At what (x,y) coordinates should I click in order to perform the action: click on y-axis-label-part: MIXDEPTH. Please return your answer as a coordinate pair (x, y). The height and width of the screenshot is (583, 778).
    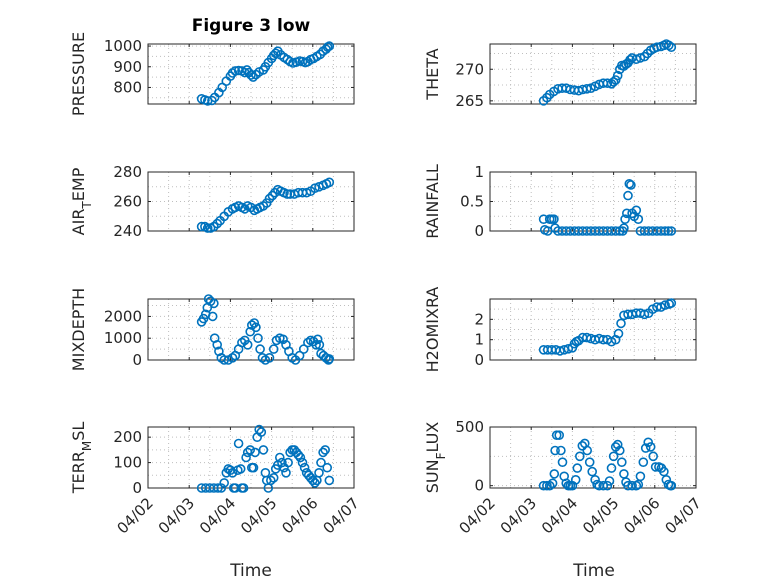
    Looking at the image, I should click on (78, 329).